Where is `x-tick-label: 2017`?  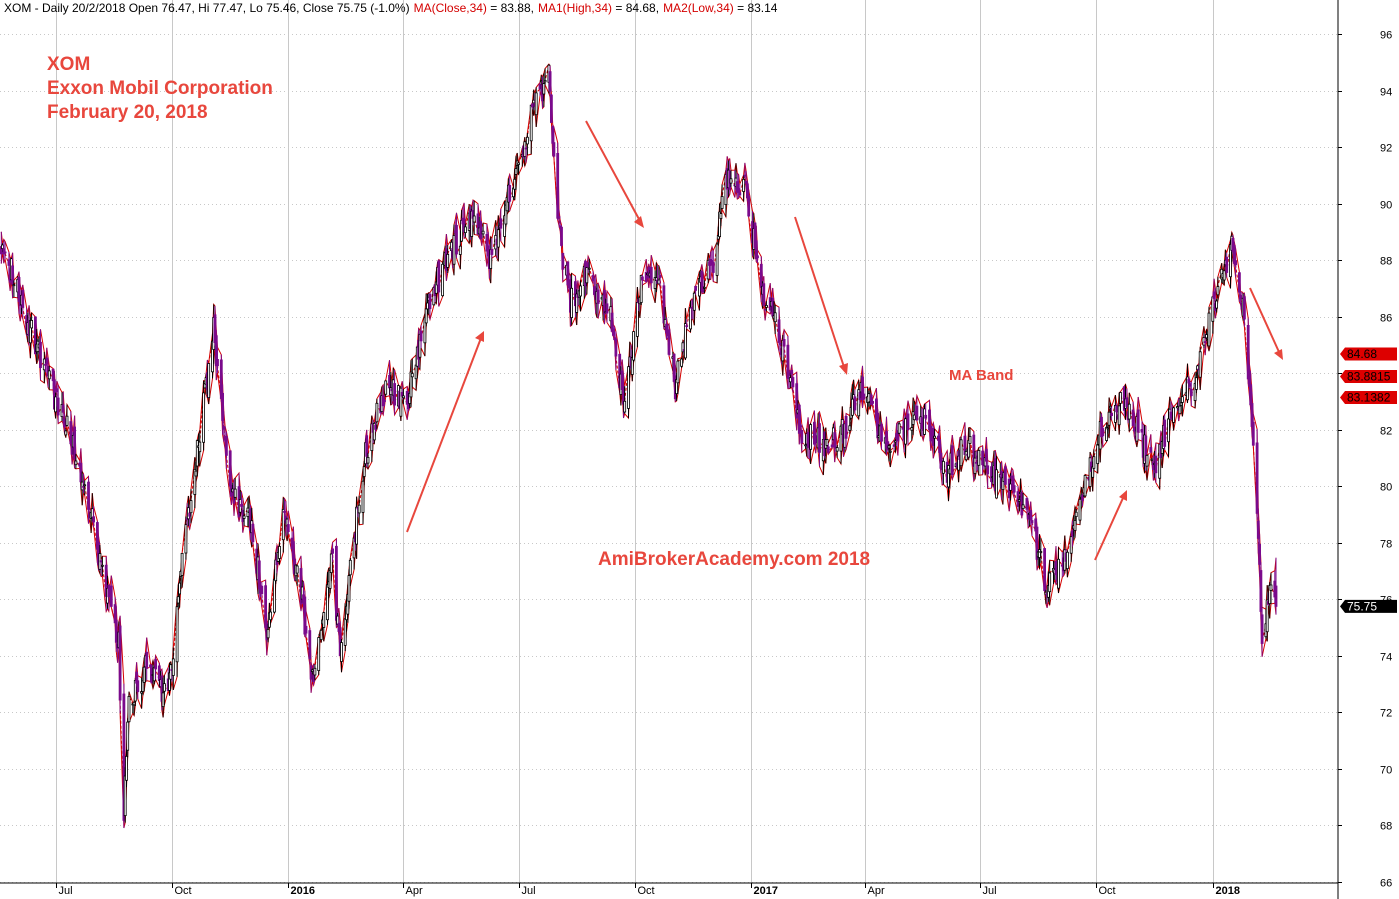
x-tick-label: 2017 is located at coordinates (766, 891).